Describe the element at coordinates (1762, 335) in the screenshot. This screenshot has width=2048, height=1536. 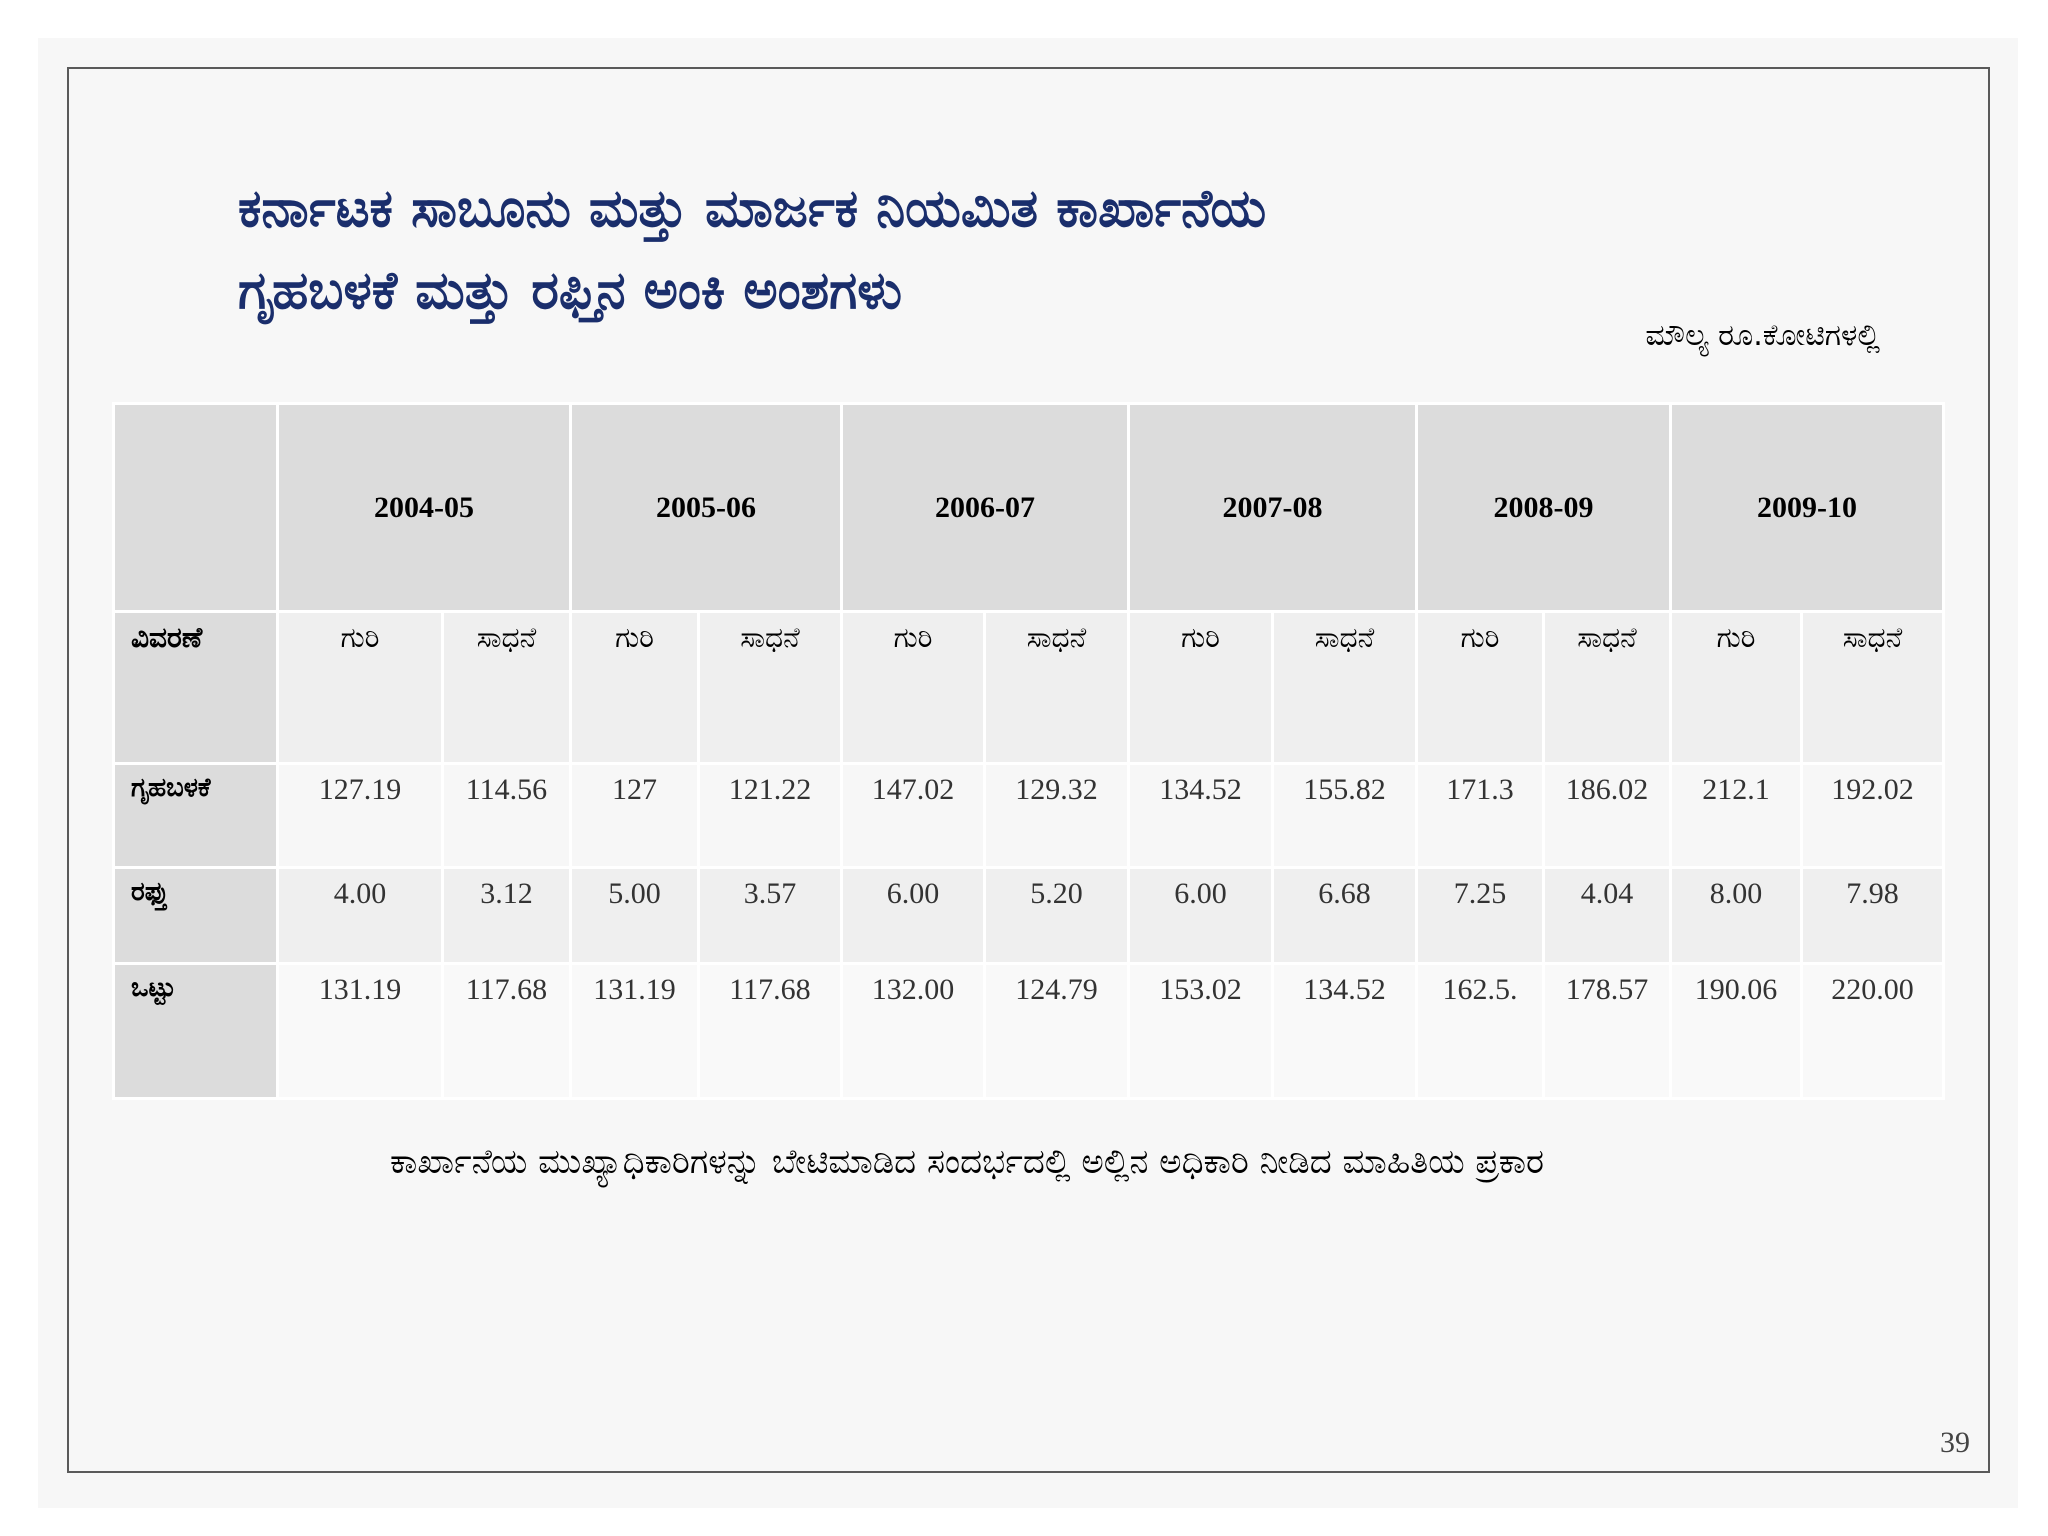
I see `unit-note: ಮೌಲ್ಯ ರೂ.ಕೋಟಿಗಳಲ್ಲಿ` at that location.